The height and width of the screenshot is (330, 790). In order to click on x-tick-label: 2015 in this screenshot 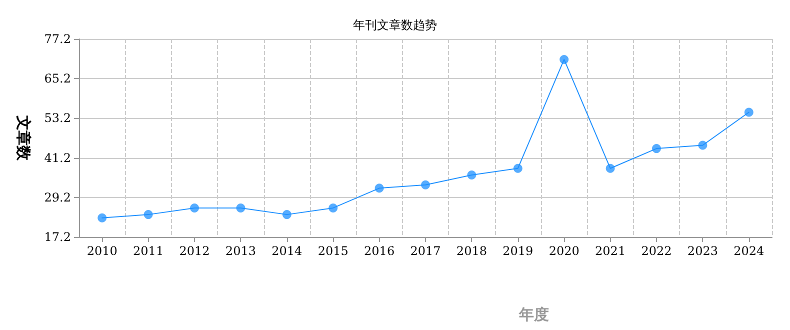, I will do `click(333, 251)`.